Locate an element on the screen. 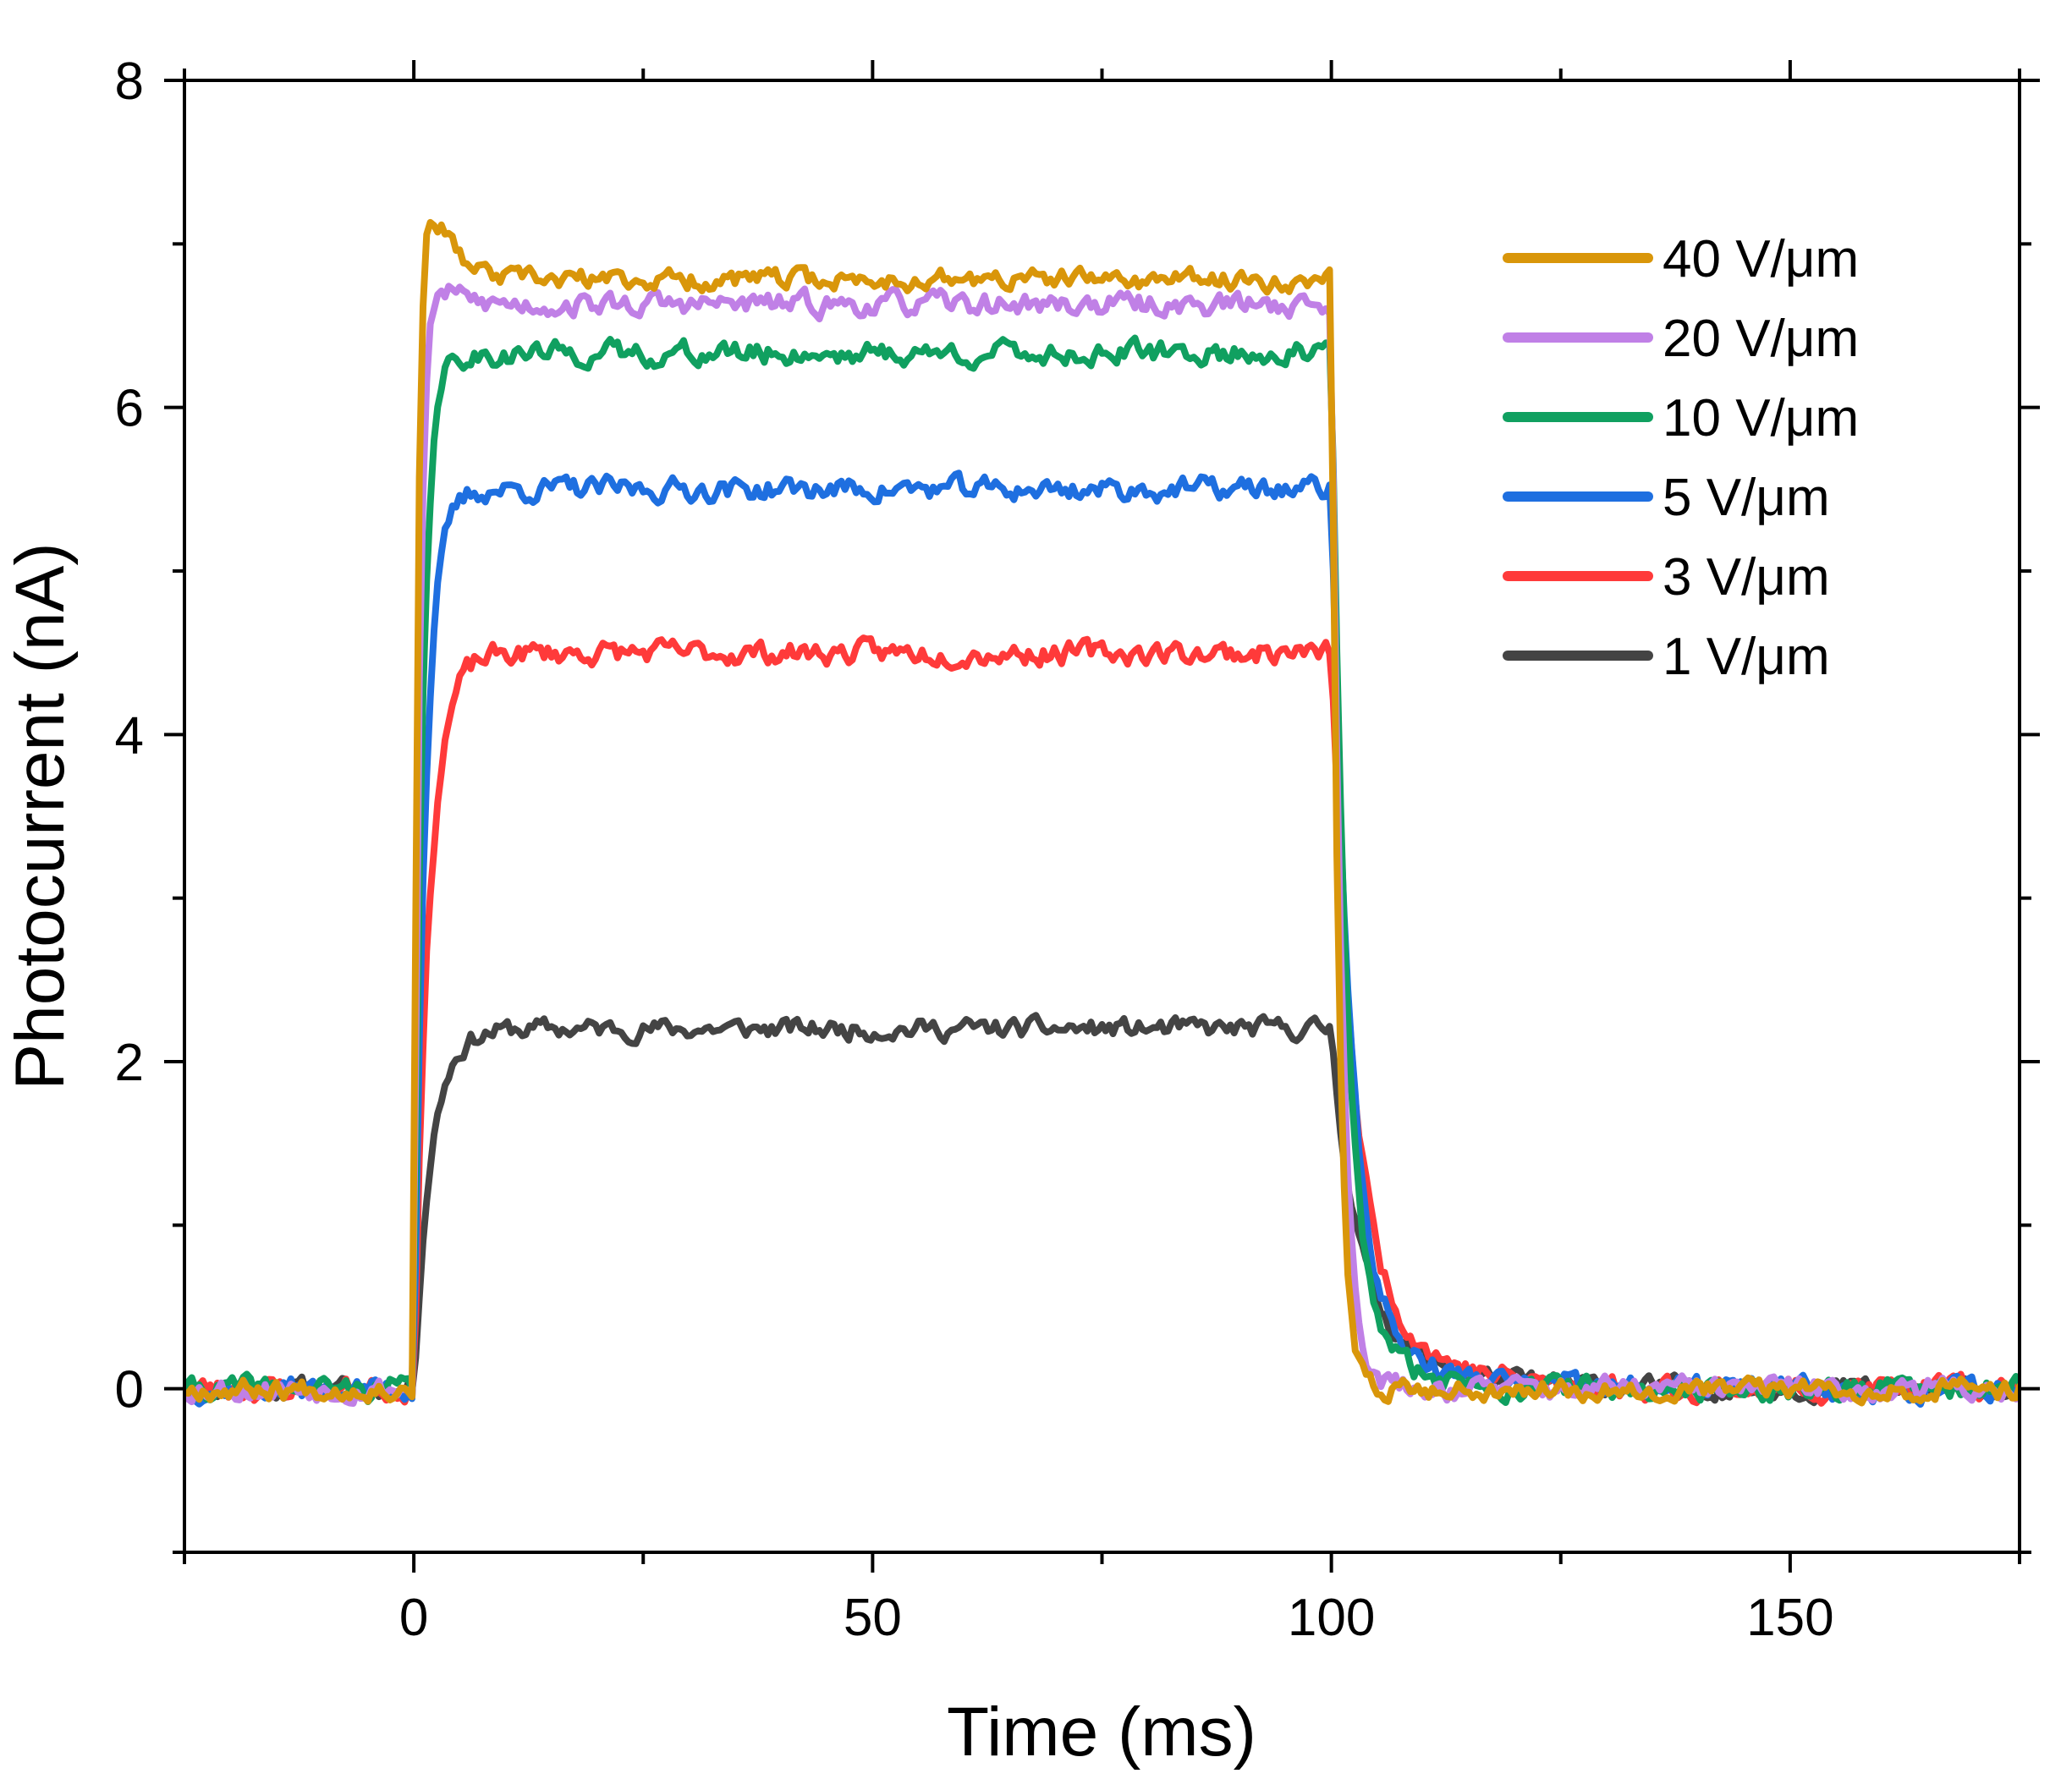 The height and width of the screenshot is (1779, 2072). legend-label: 10 V/μm is located at coordinates (1761, 418).